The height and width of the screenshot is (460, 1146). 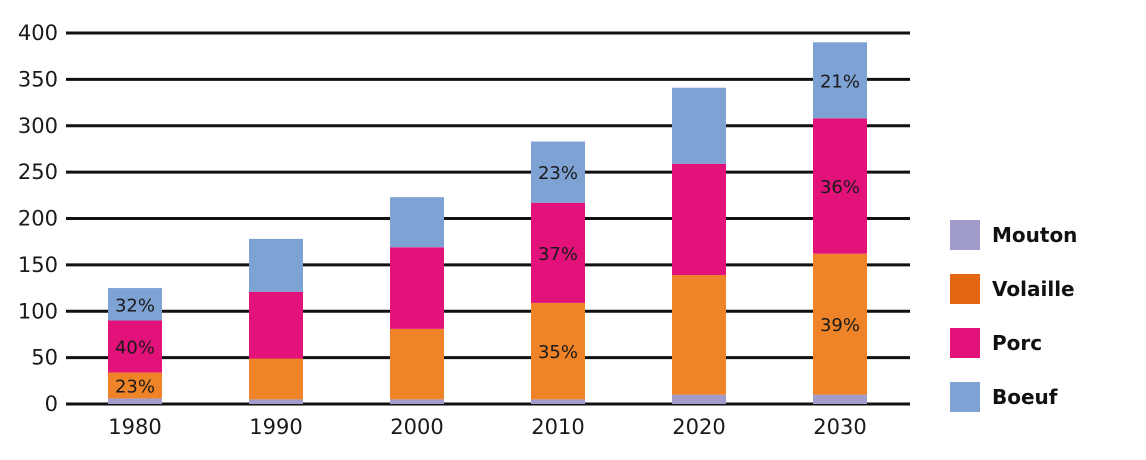 What do you see at coordinates (839, 427) in the screenshot?
I see `x-tick-label-2030: 2030` at bounding box center [839, 427].